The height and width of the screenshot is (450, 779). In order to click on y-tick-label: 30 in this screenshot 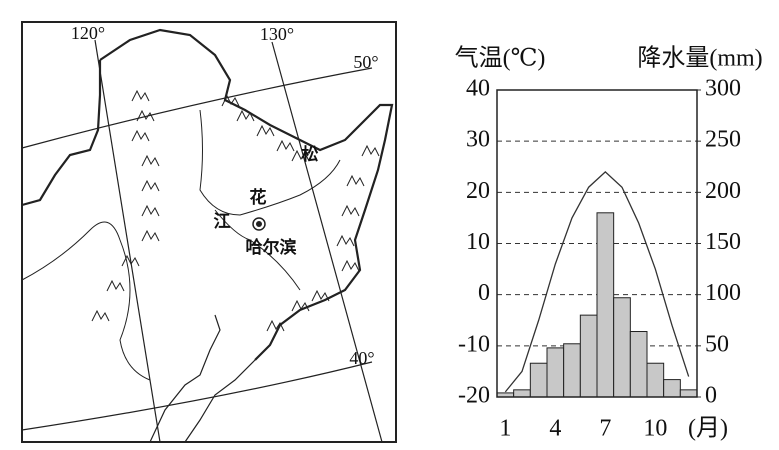, I will do `click(478, 140)`.